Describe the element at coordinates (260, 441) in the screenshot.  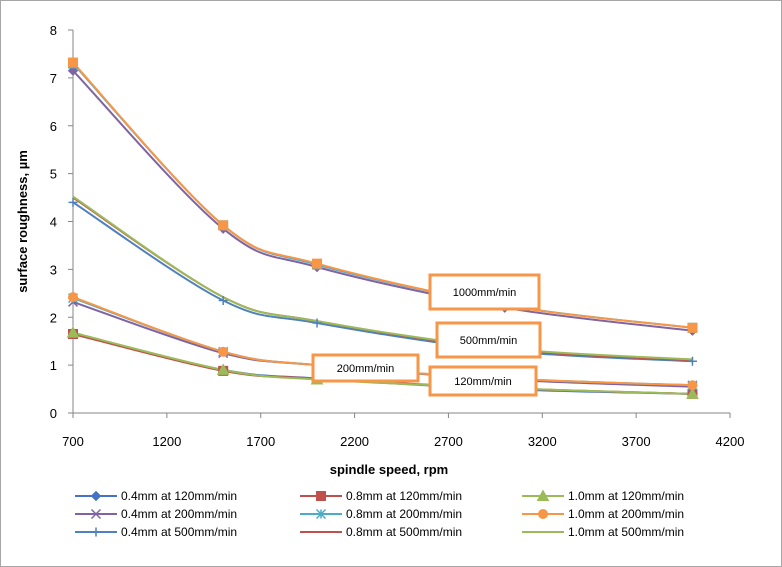
I see `x-tick-label: 1700` at that location.